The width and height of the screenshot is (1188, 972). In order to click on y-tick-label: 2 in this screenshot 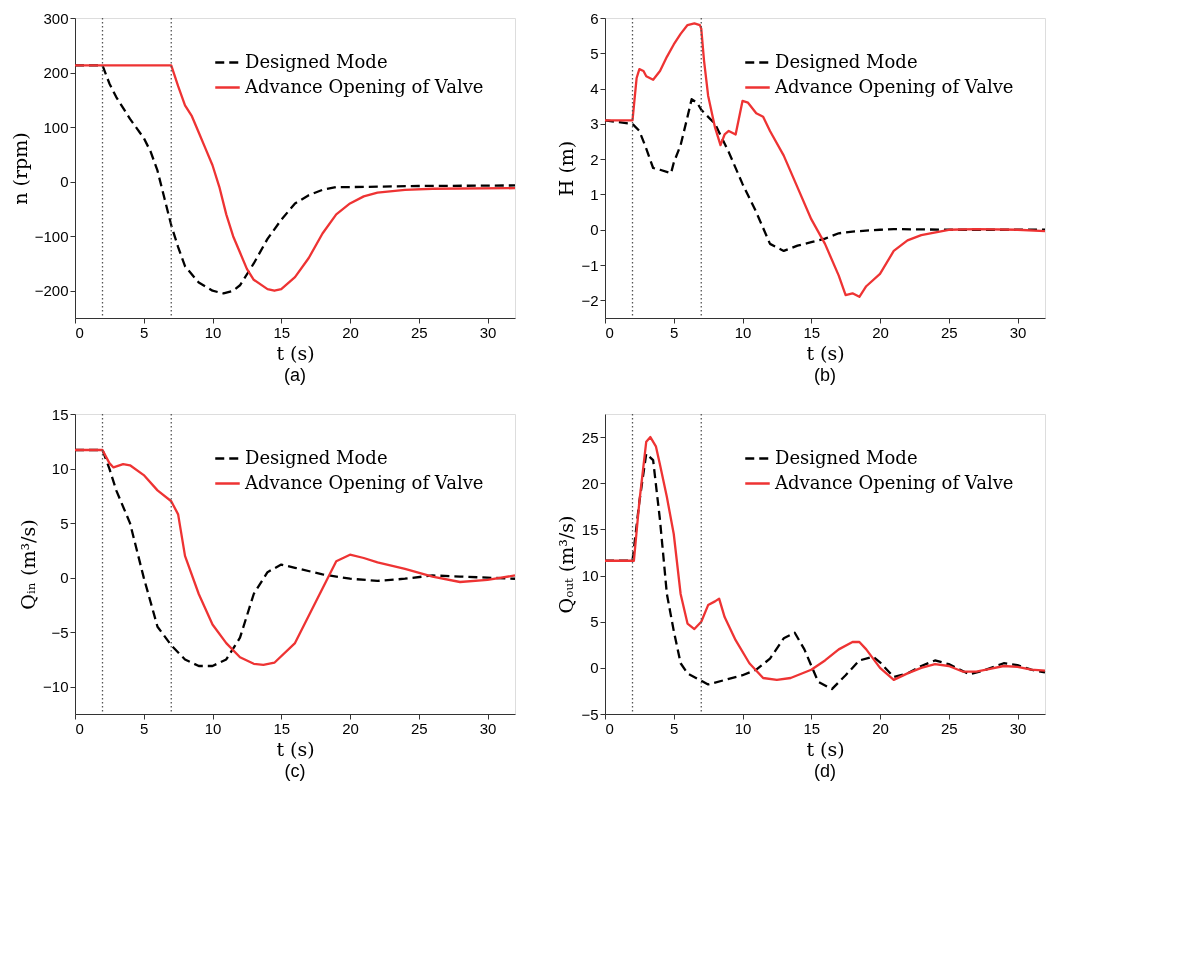, I will do `click(594, 159)`.